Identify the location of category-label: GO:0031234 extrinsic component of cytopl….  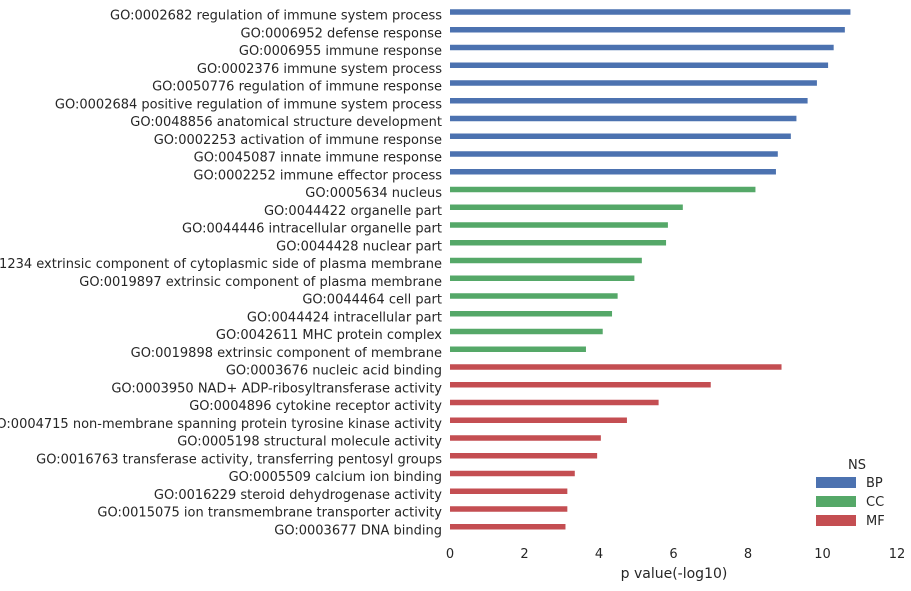
(221, 264).